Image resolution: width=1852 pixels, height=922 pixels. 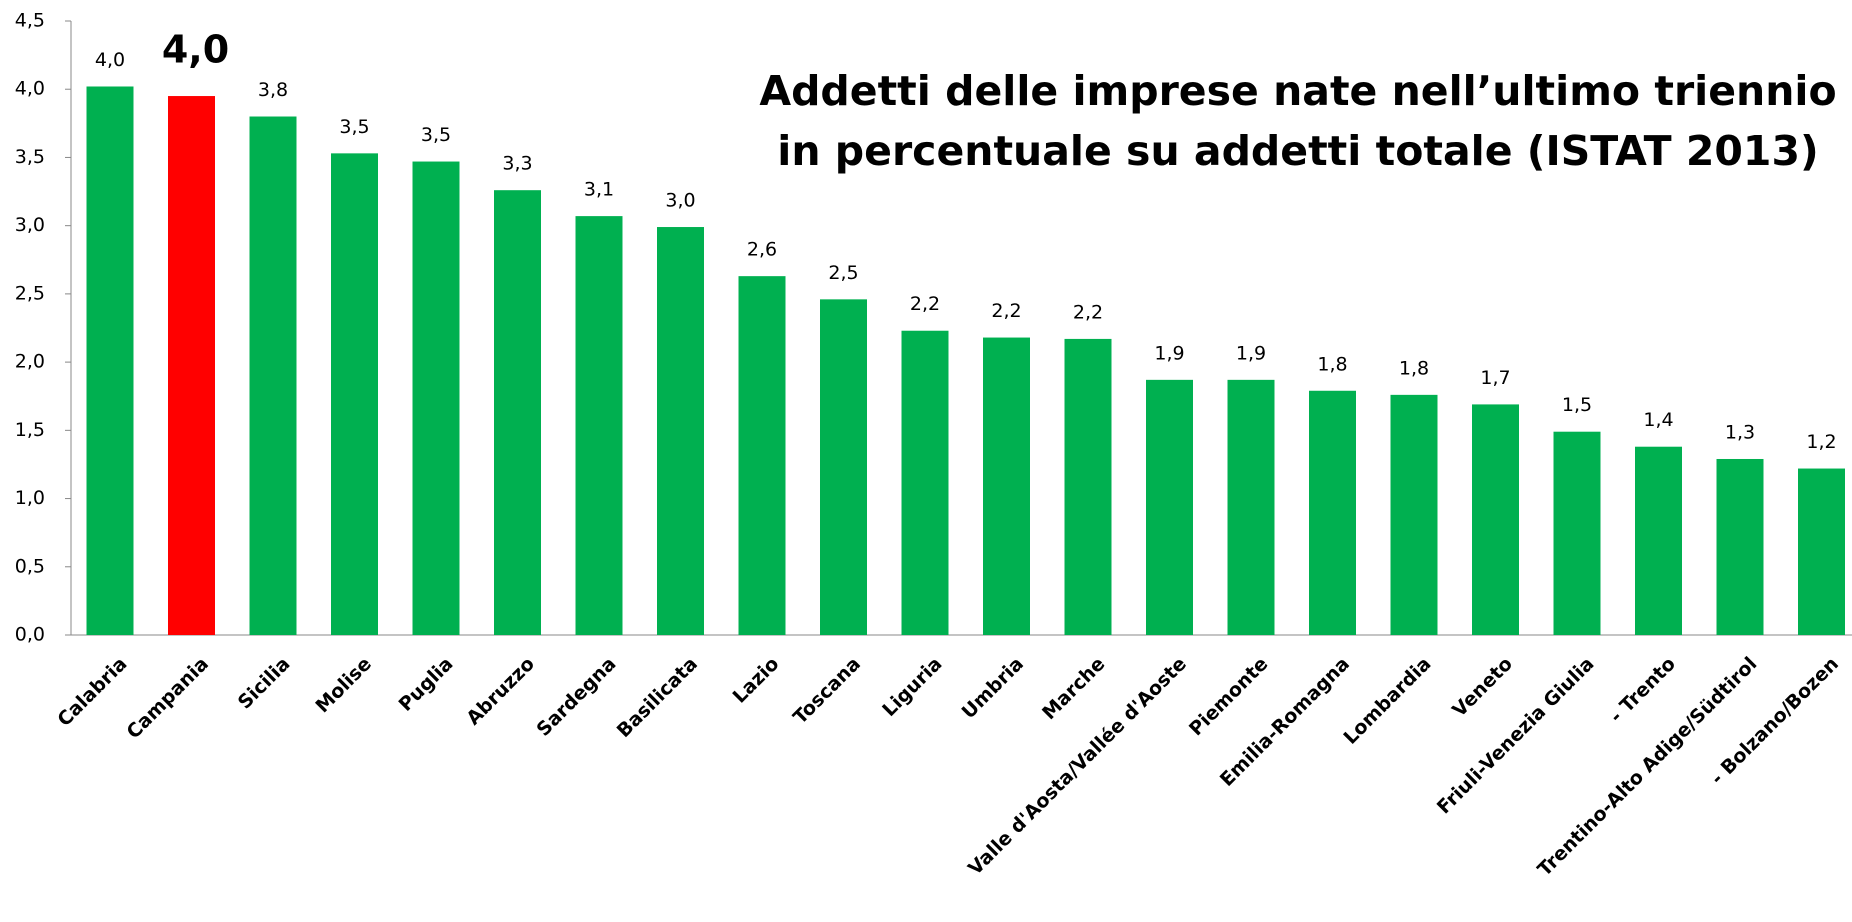 What do you see at coordinates (30, 566) in the screenshot?
I see `y-tick-label: 0,5` at bounding box center [30, 566].